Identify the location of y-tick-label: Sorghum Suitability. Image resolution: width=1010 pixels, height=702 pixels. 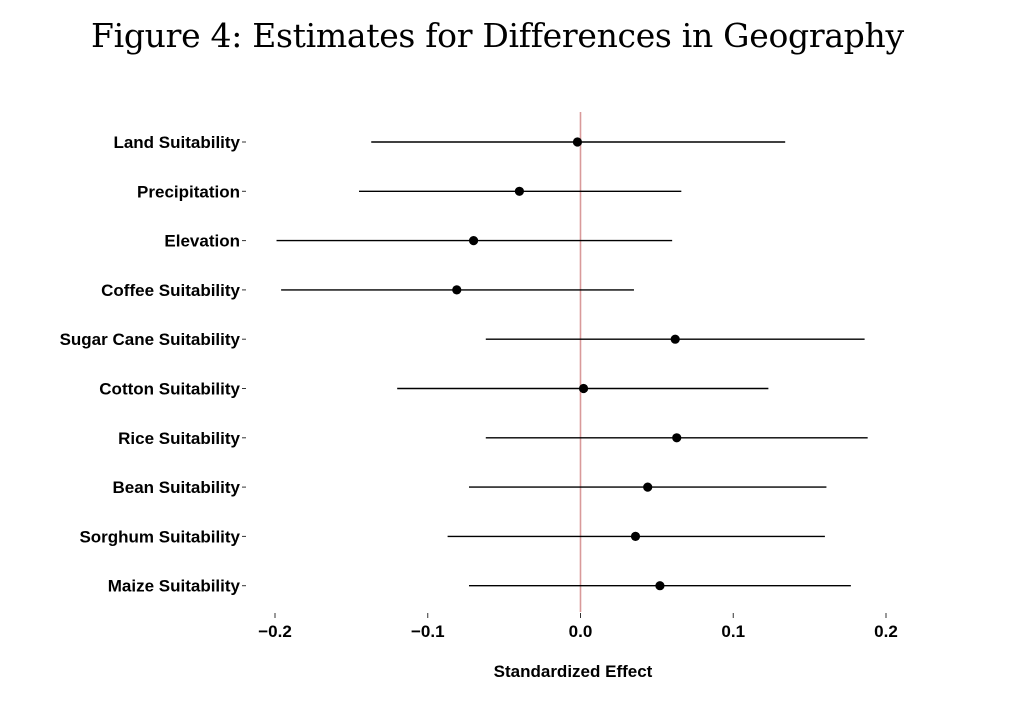
(159, 536).